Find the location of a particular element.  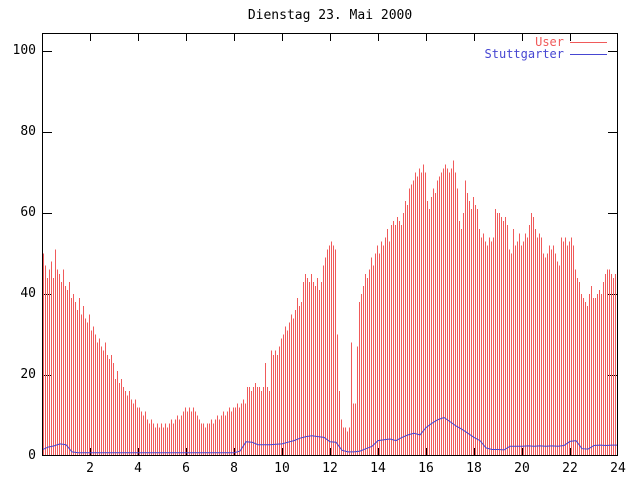

legend-label-stuttgarter: Stuttgarter is located at coordinates (524, 54).